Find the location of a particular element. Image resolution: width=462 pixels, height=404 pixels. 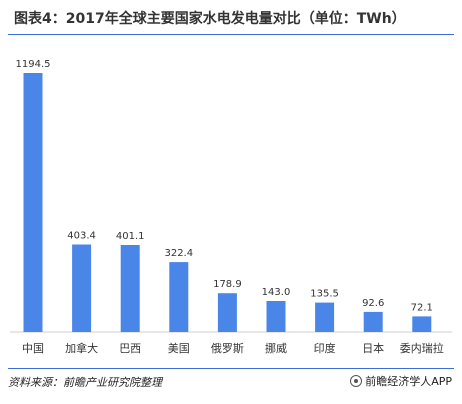

category-label-1: 加拿大 is located at coordinates (81, 348).